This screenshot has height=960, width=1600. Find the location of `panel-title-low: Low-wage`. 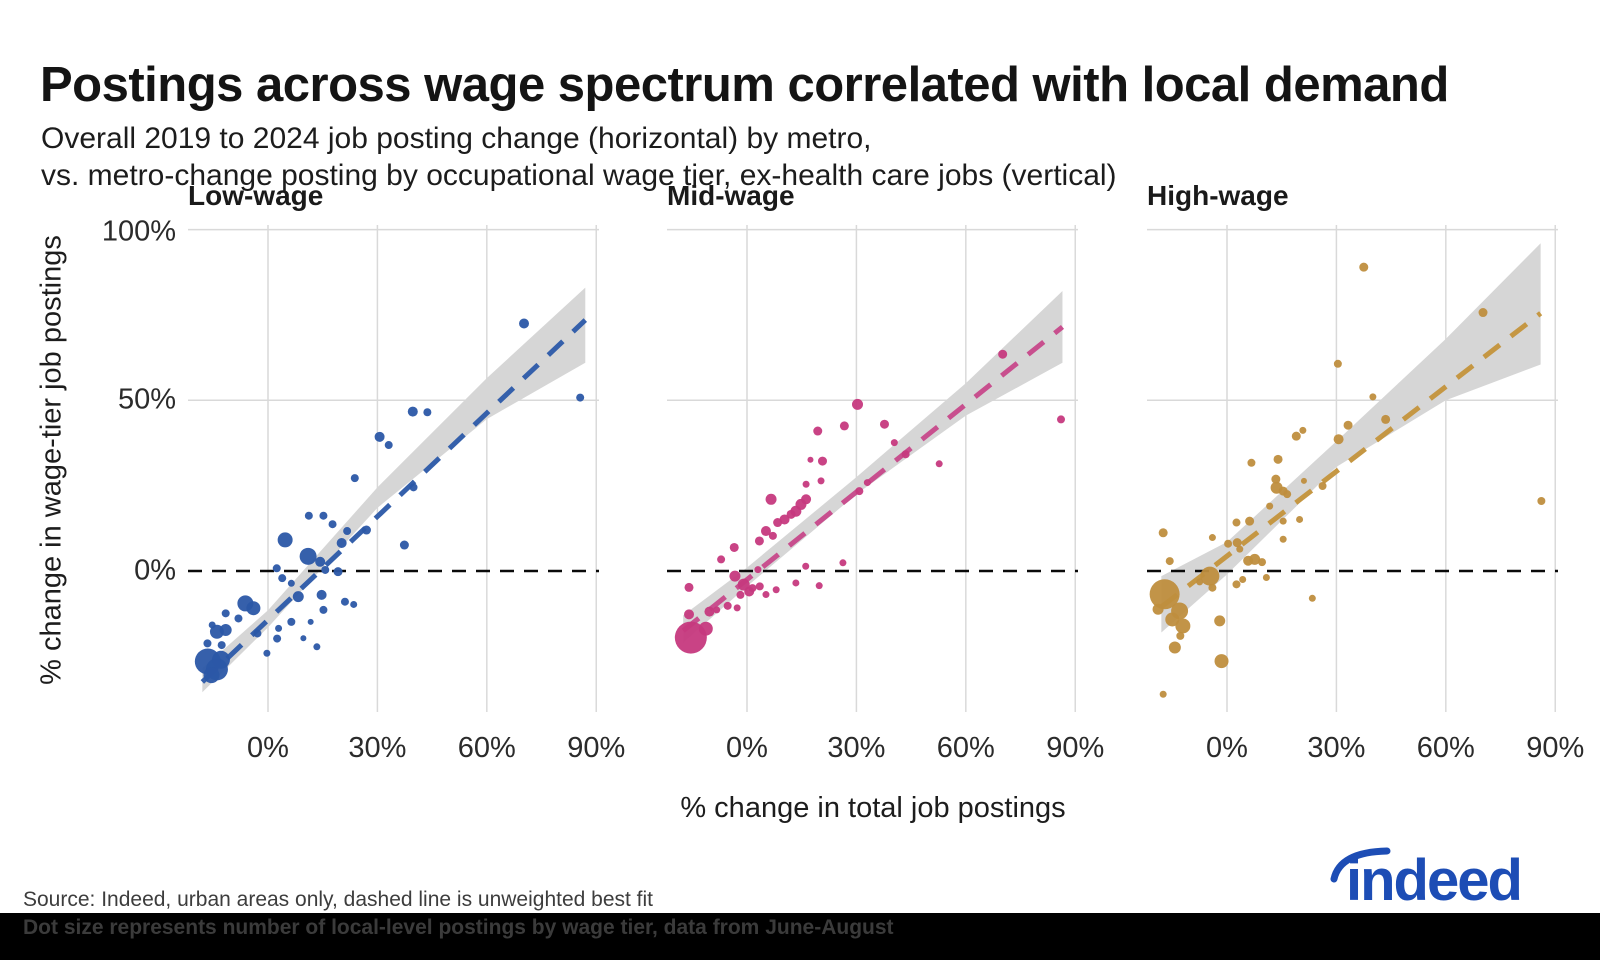

panel-title-low: Low-wage is located at coordinates (256, 195).